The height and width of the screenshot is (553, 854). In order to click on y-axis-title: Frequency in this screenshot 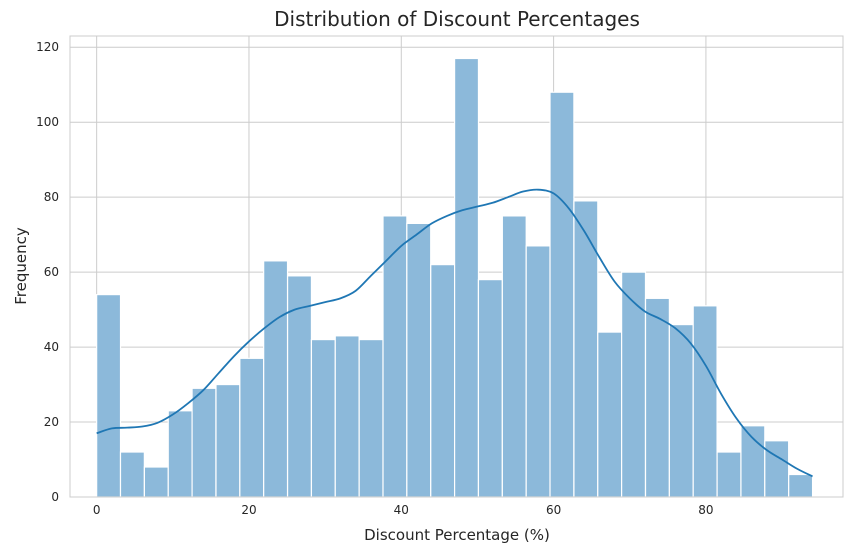, I will do `click(21, 266)`.